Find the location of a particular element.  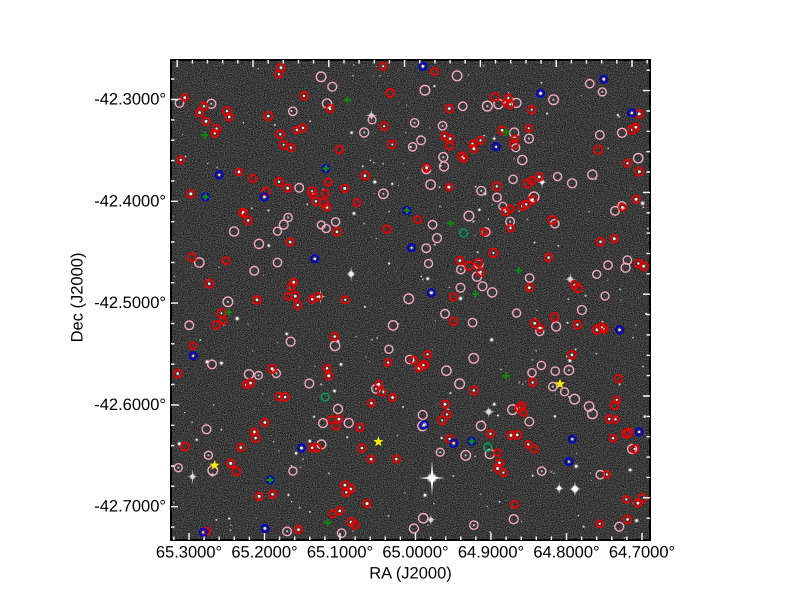

svg-text: 64.8000° is located at coordinates (566, 553).